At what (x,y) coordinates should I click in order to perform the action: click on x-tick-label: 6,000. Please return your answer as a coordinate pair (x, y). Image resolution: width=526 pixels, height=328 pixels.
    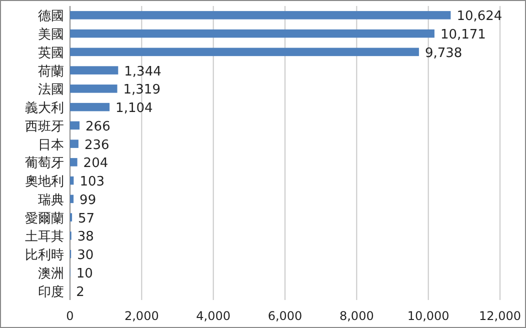
    Looking at the image, I should click on (285, 316).